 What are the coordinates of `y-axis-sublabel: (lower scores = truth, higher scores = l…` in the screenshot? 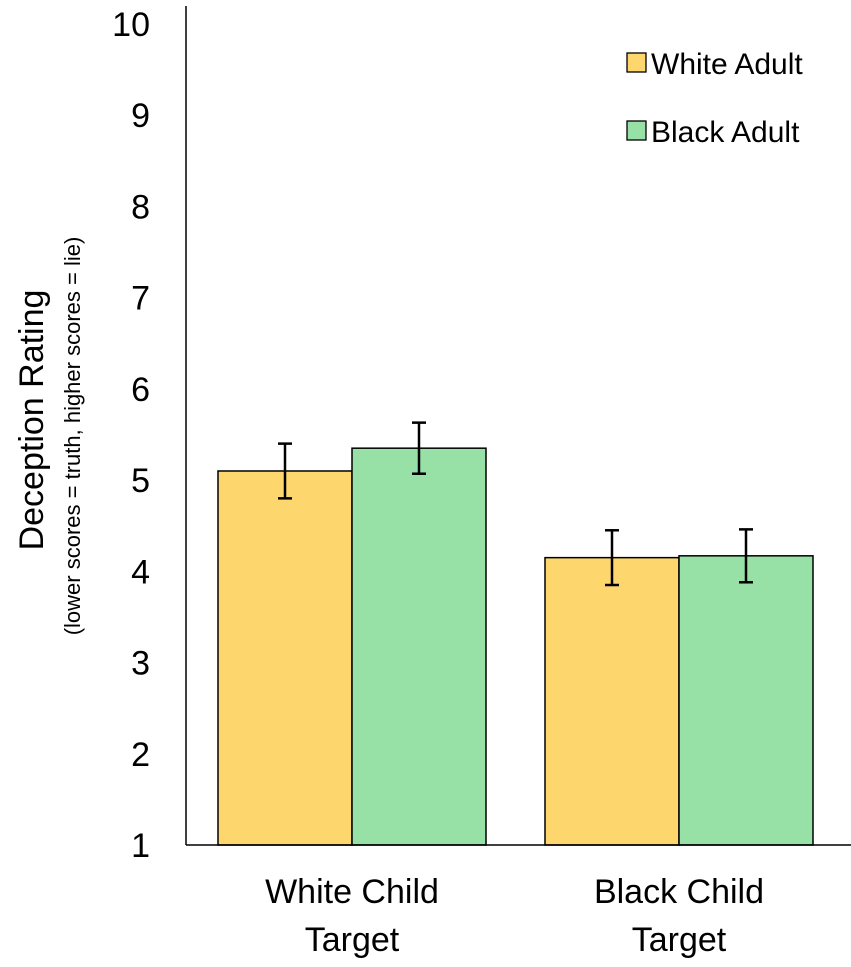 It's located at (72, 436).